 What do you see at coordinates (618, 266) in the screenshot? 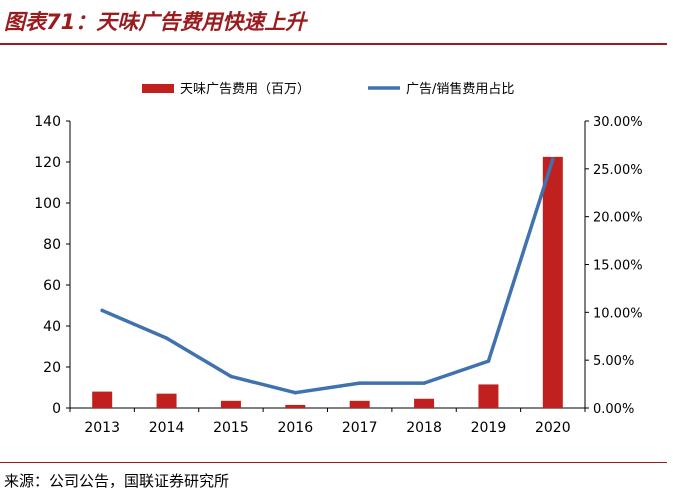
I see `y-right-tick-label: 15.00%` at bounding box center [618, 266].